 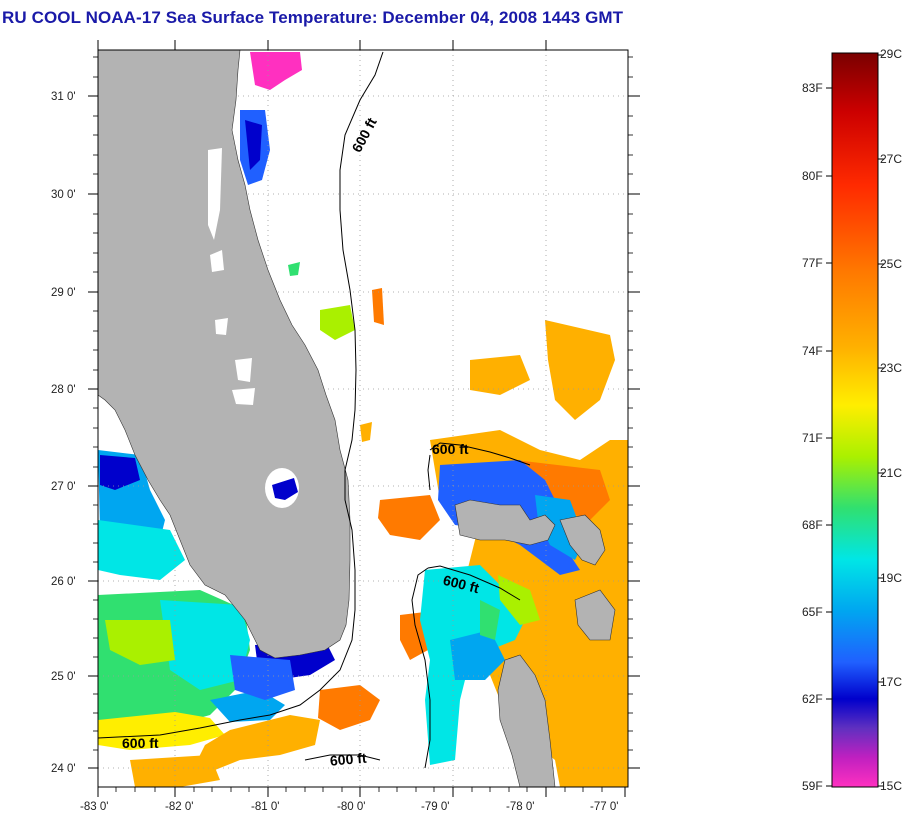 I want to click on lat-label: 27 0', so click(x=63, y=487).